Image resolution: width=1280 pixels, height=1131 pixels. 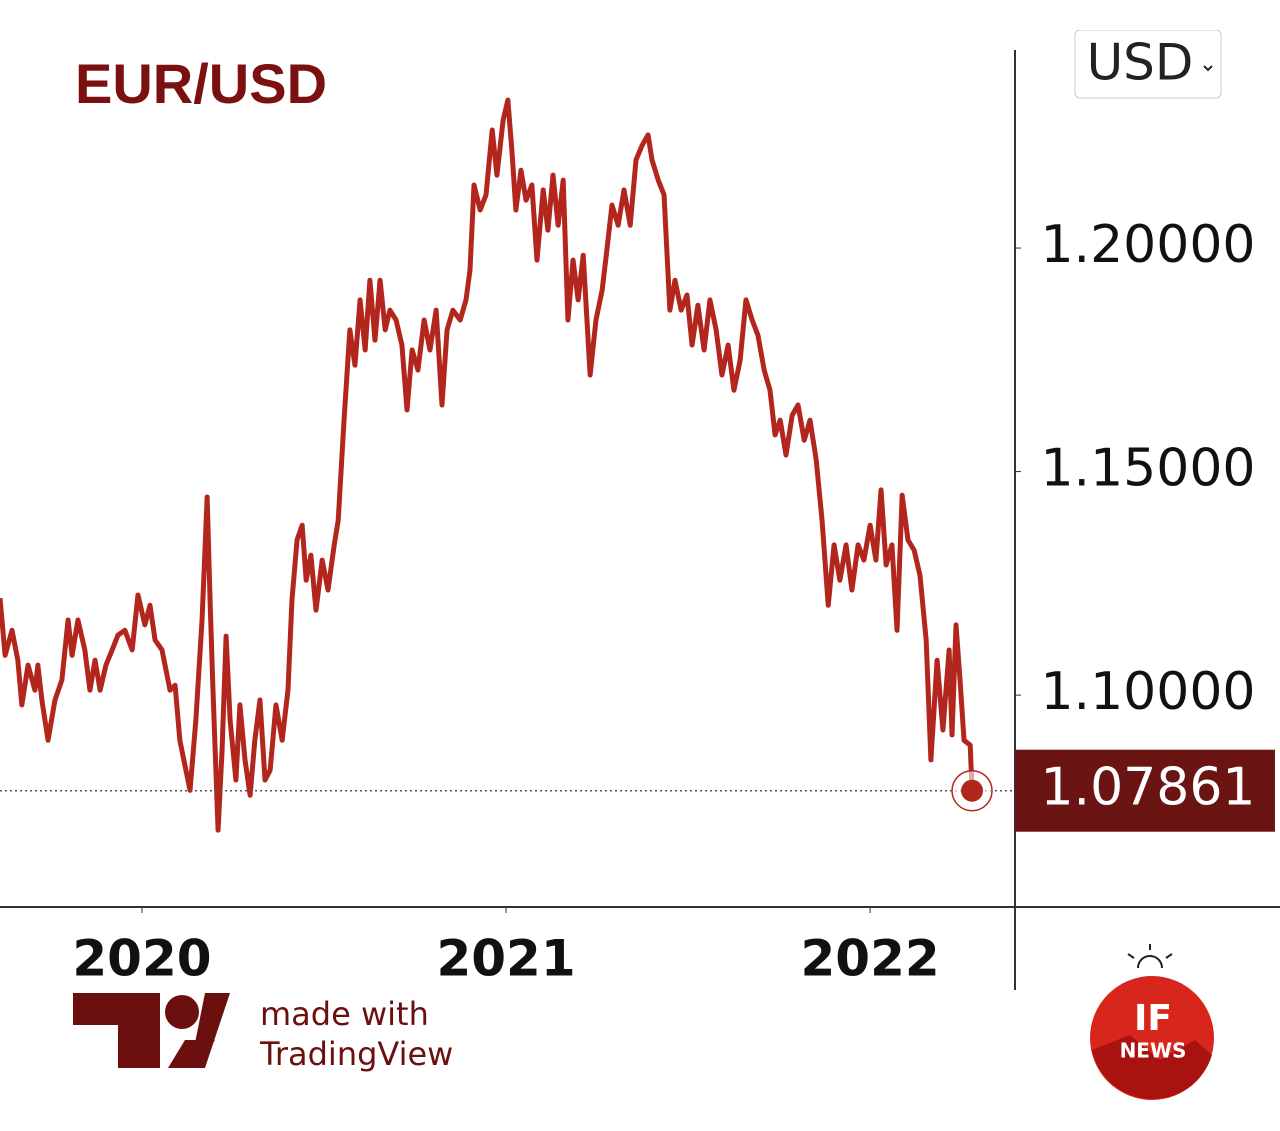 What do you see at coordinates (1147, 469) in the screenshot?
I see `y-tick-label: 1.15000` at bounding box center [1147, 469].